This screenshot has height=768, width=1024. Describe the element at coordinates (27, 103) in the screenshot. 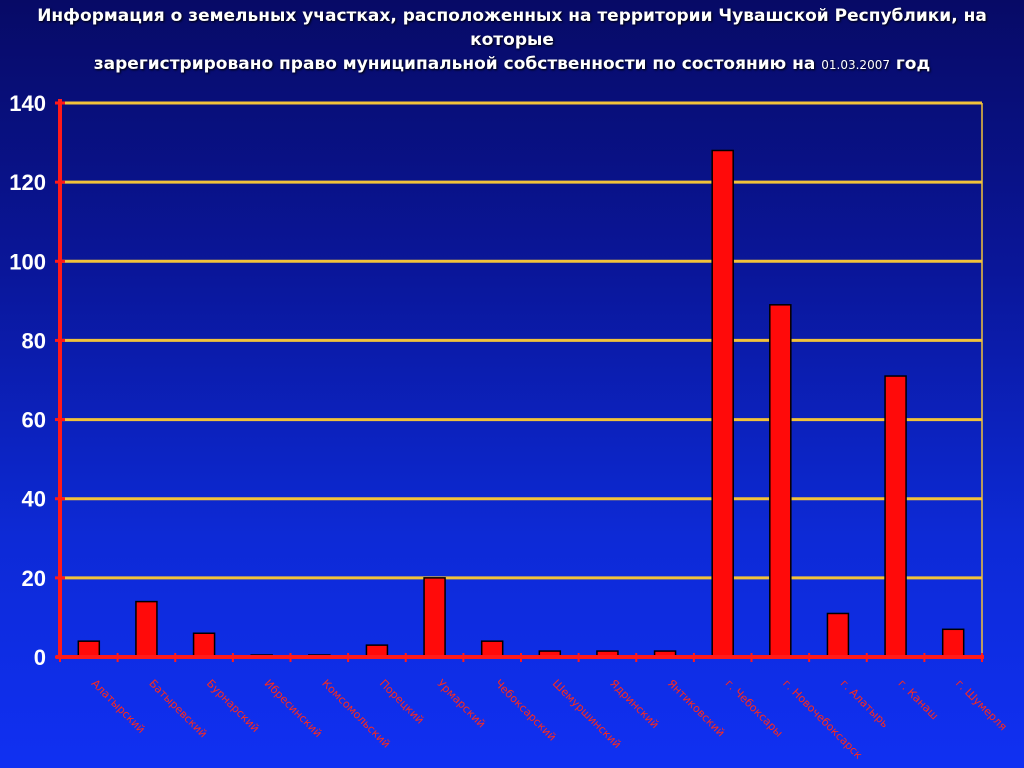

I see `y-tick-label: 140` at that location.